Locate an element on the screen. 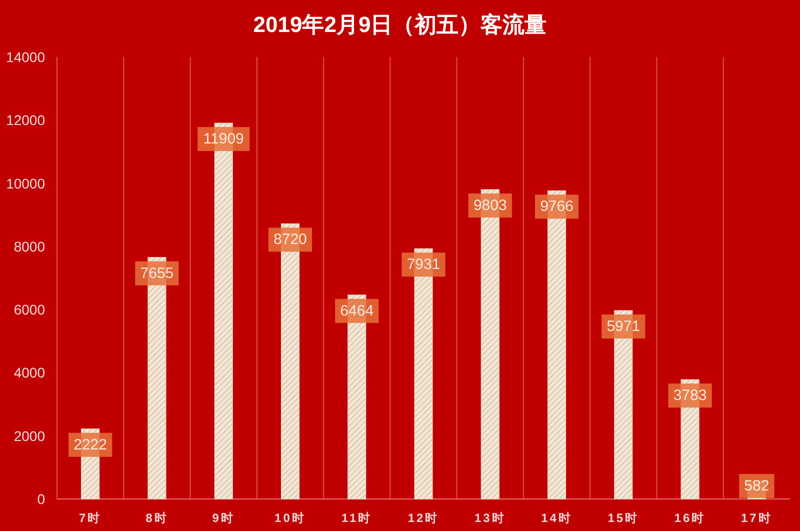  y-tick-label: 12000 is located at coordinates (26, 120).